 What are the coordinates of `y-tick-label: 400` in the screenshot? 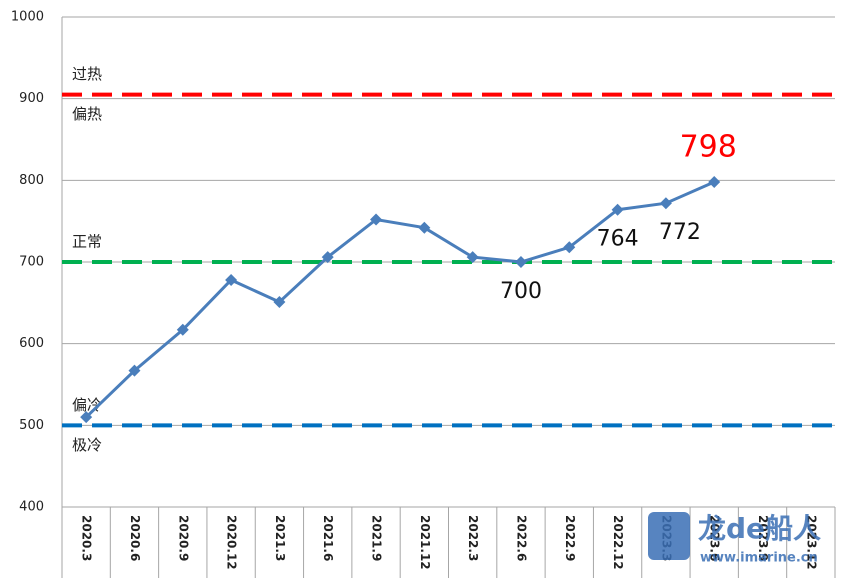 It's located at (31, 507).